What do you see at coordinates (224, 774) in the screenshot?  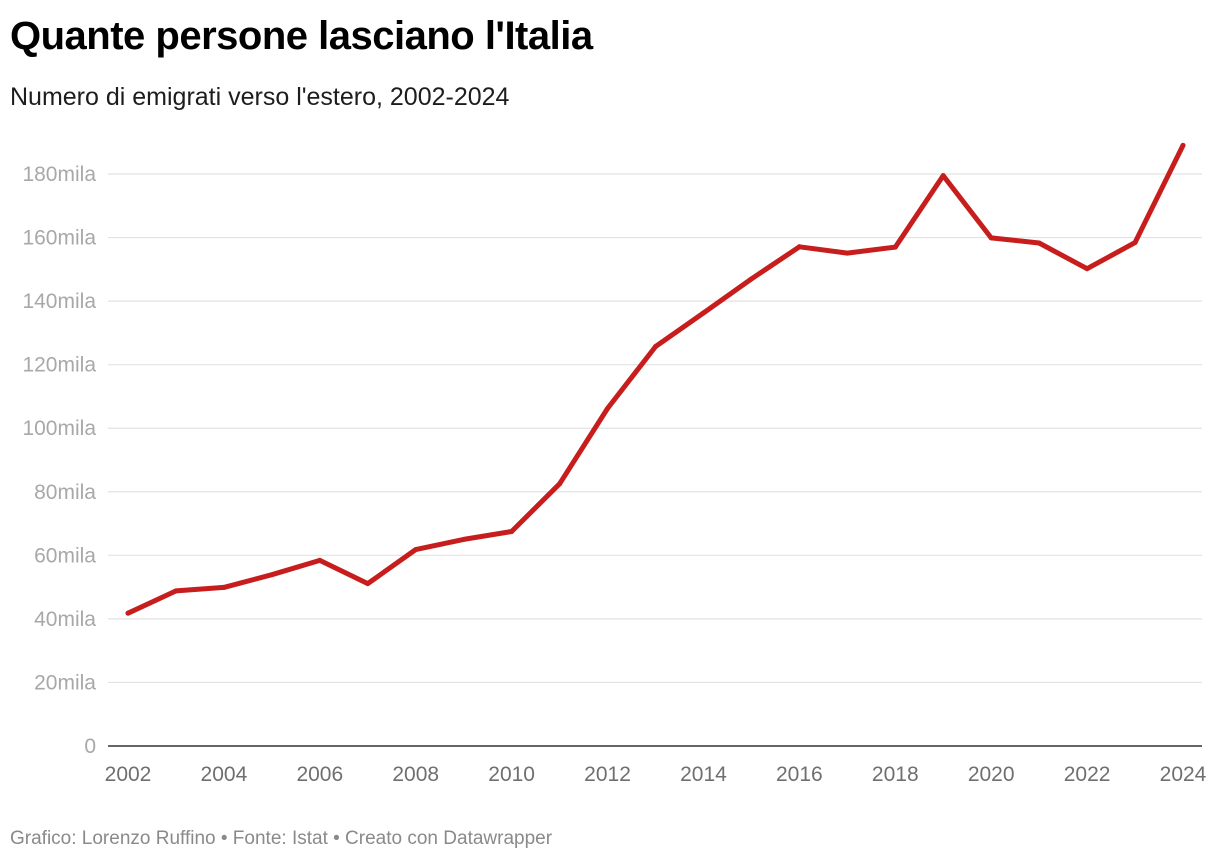 I see `x-tick-label: 2004` at bounding box center [224, 774].